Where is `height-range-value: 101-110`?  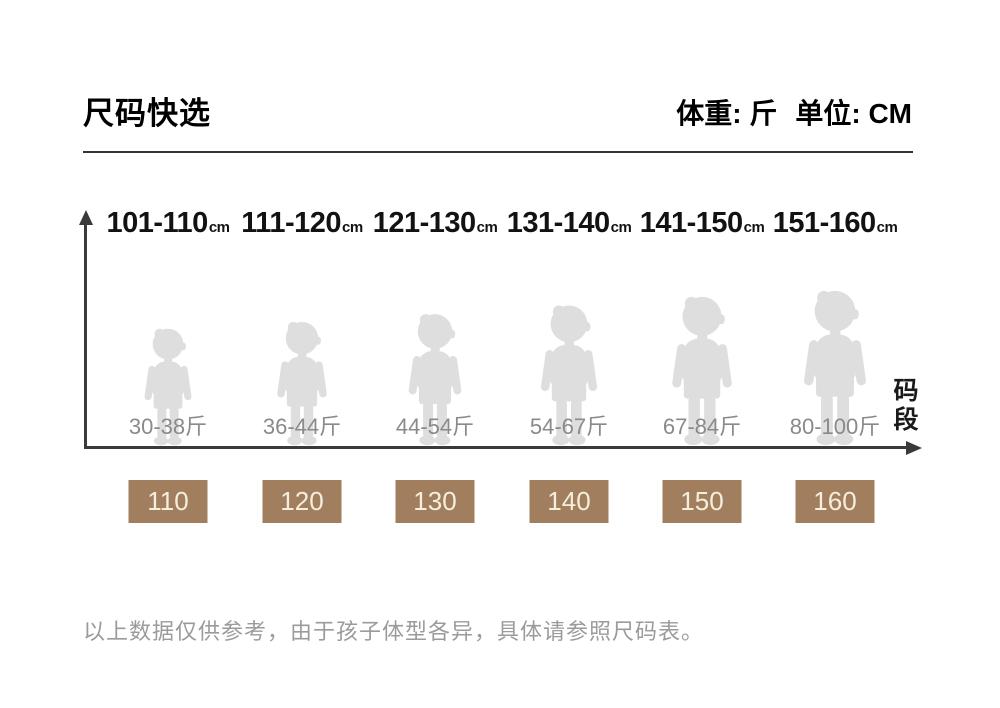 height-range-value: 101-110 is located at coordinates (157, 223).